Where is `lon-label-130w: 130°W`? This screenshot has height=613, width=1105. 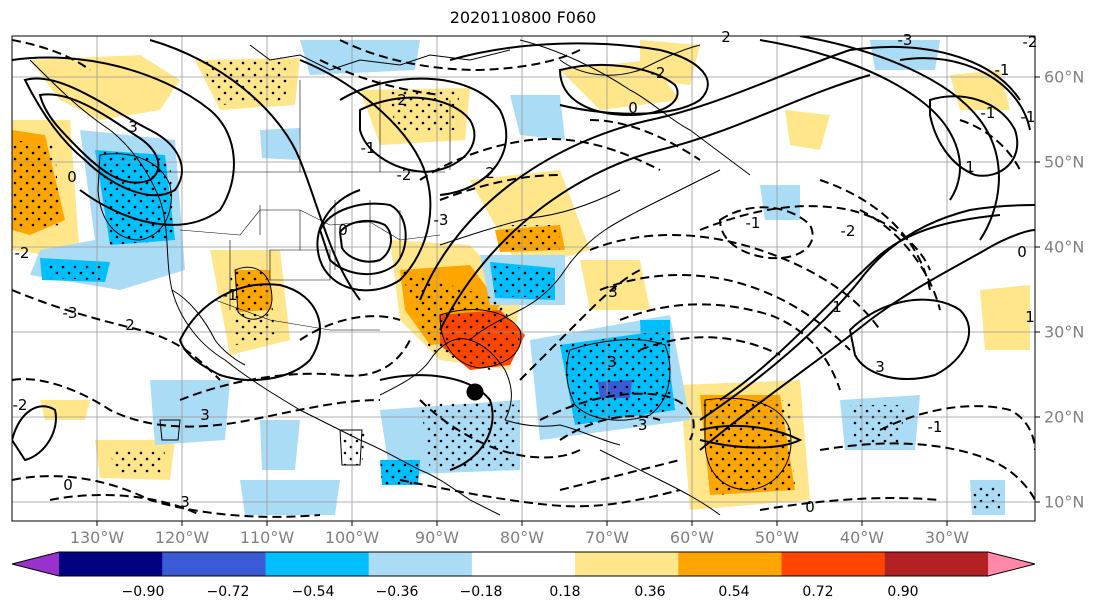
lon-label-130w: 130°W is located at coordinates (97, 537).